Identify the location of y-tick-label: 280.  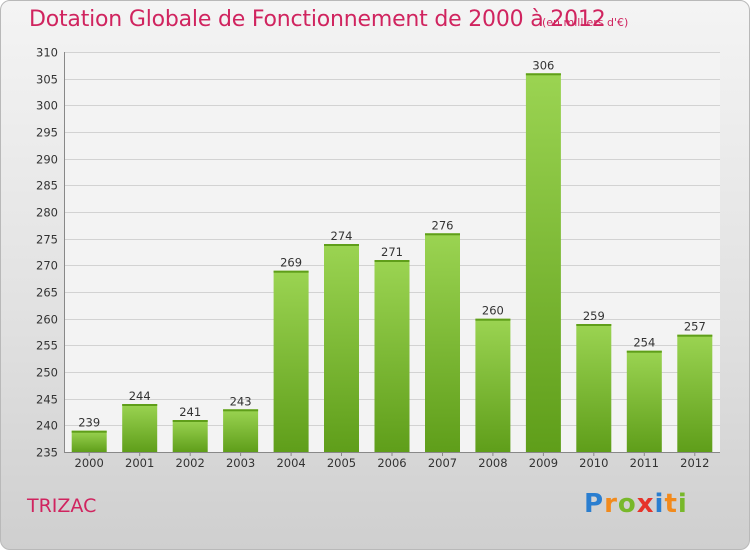
(47, 213).